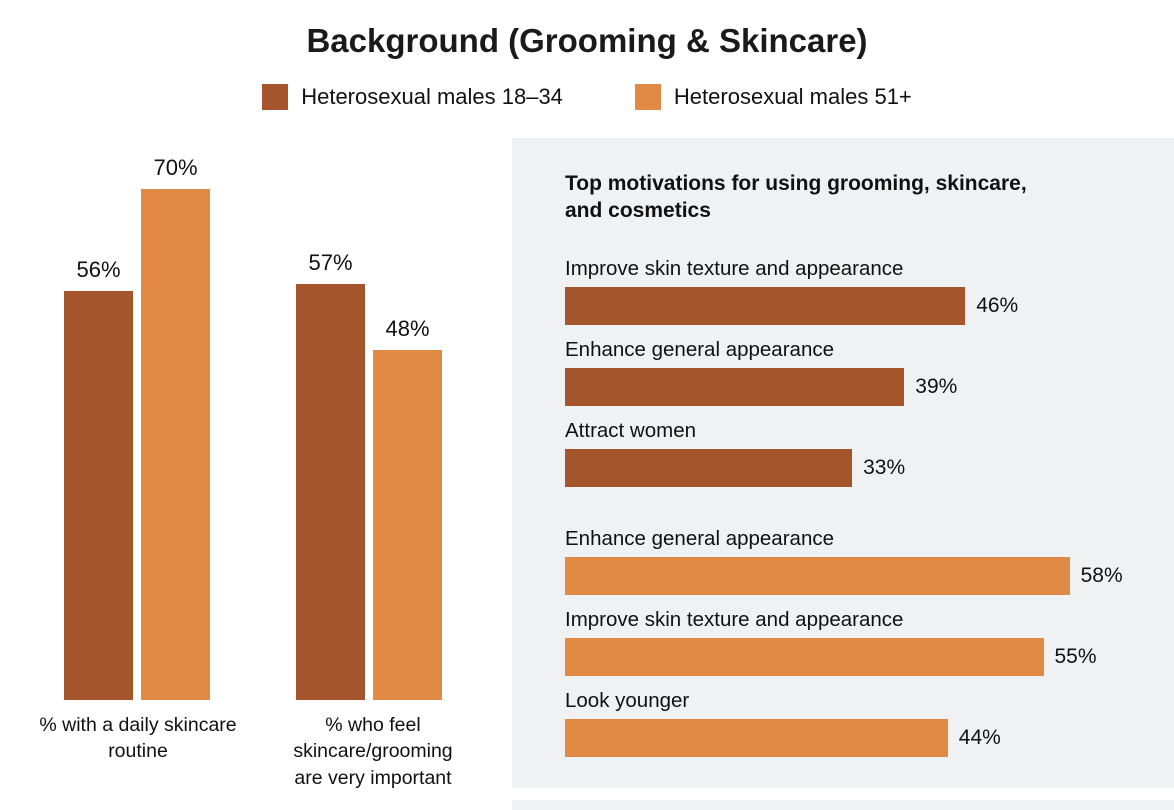  I want to click on hbar-line: 46%, so click(869, 305).